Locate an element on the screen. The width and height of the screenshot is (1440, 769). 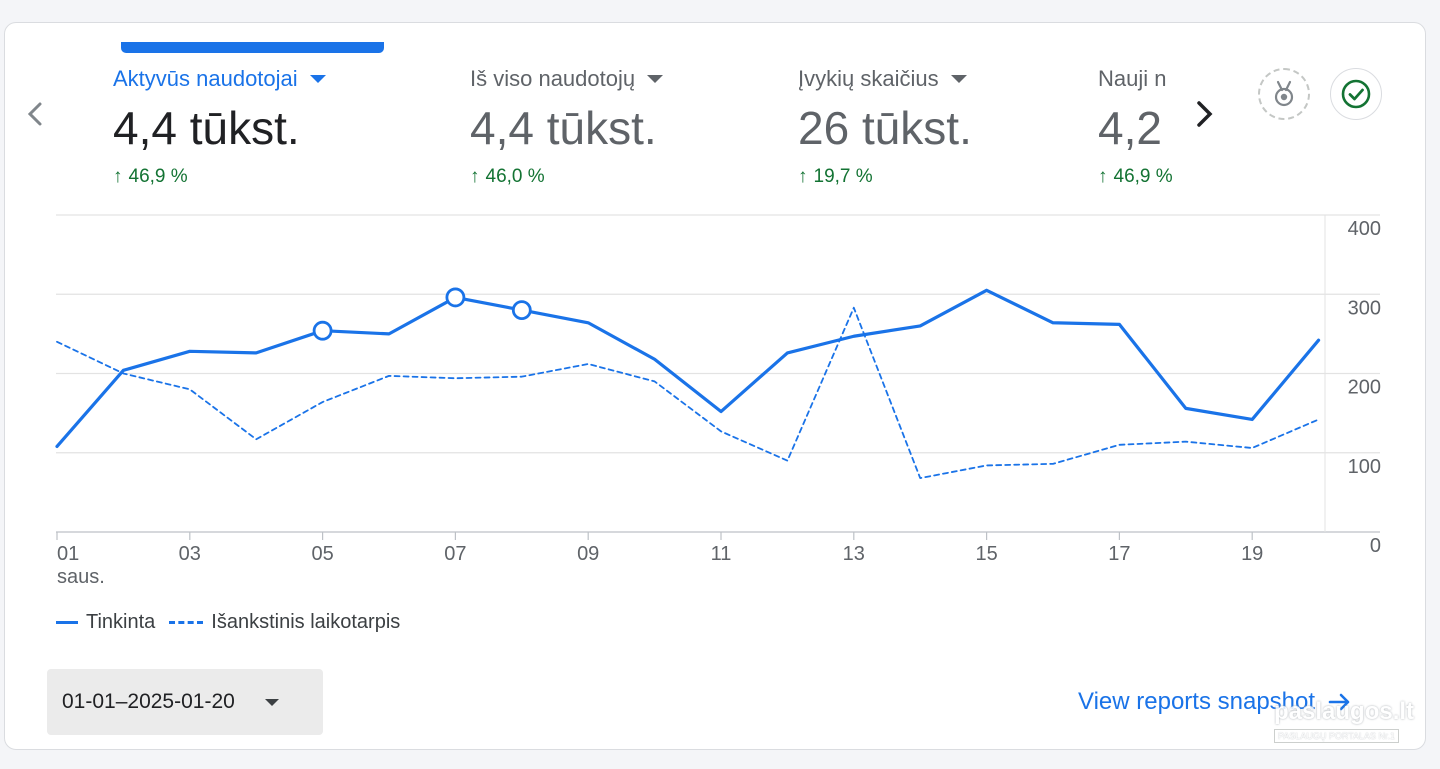
date-range-label: 01-01–2025-01-20 is located at coordinates (148, 701).